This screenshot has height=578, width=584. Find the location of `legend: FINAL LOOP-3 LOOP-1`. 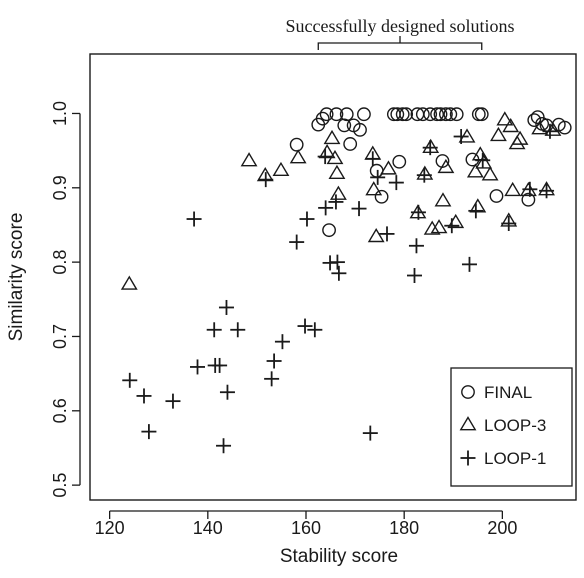

legend: FINAL LOOP-3 LOOP-1 is located at coordinates (511, 427).